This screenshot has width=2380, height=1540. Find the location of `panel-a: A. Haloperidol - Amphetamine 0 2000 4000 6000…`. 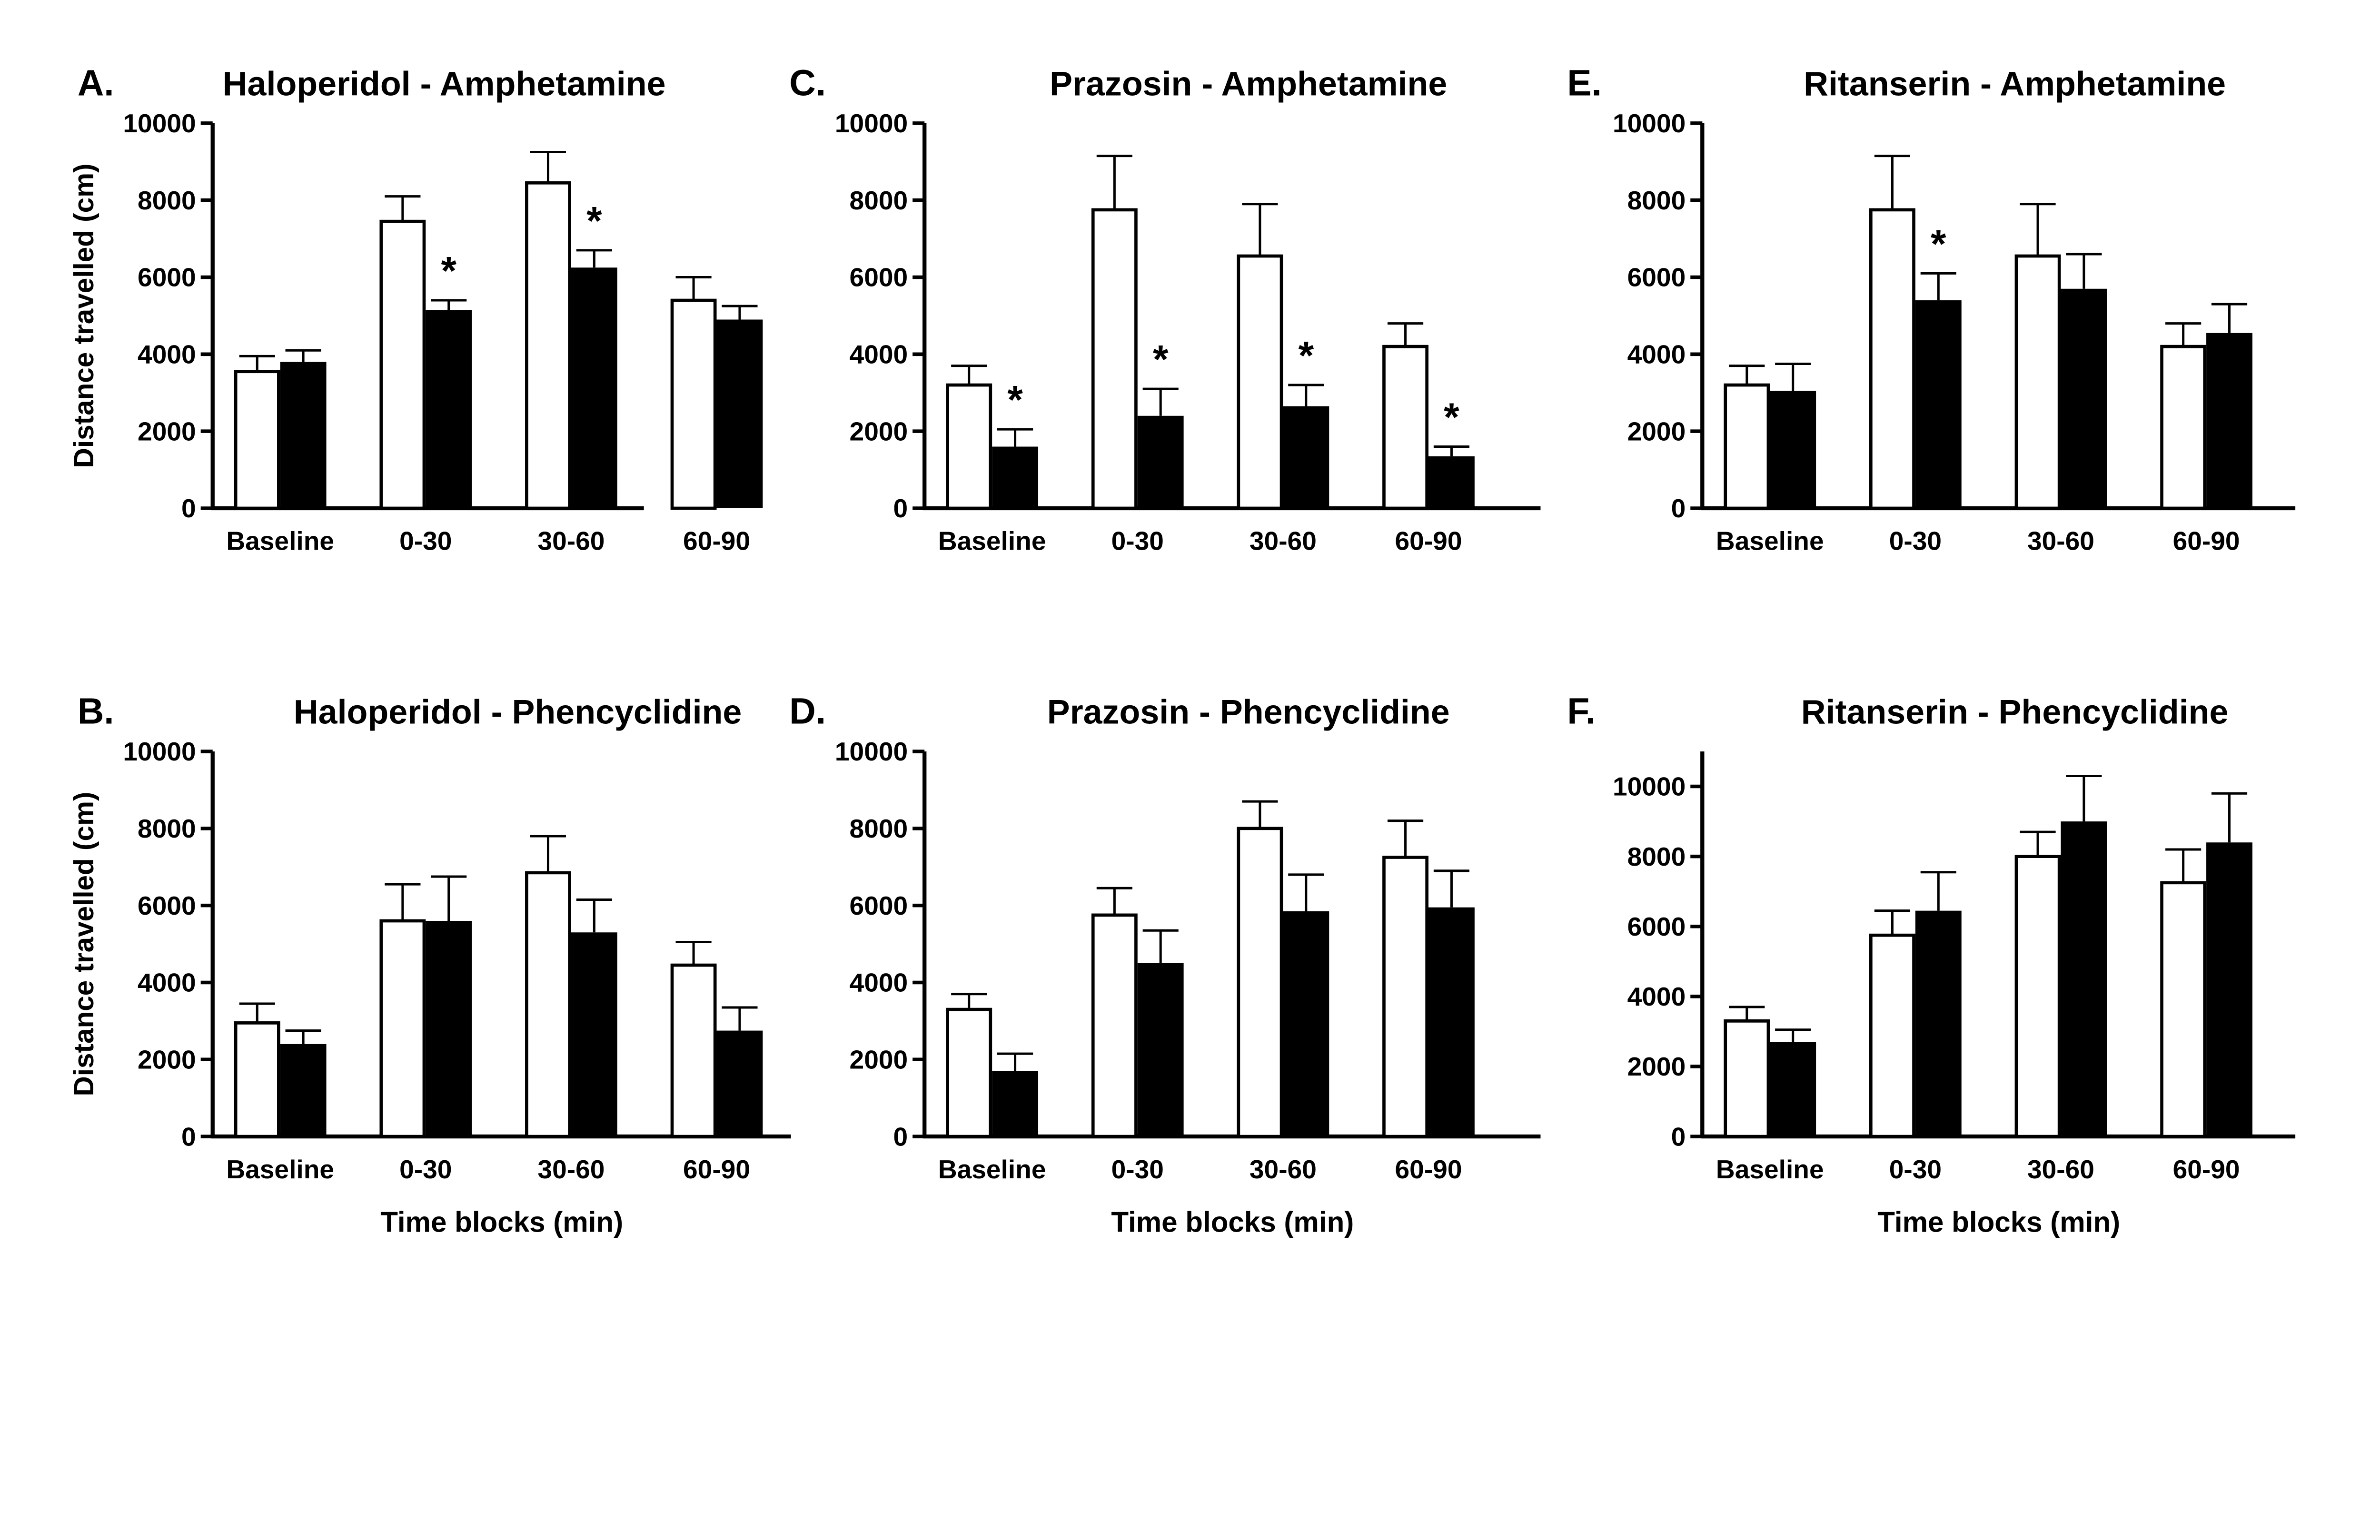

panel-a: A. Haloperidol - Amphetamine 0 2000 4000 6000… is located at coordinates (416, 309).